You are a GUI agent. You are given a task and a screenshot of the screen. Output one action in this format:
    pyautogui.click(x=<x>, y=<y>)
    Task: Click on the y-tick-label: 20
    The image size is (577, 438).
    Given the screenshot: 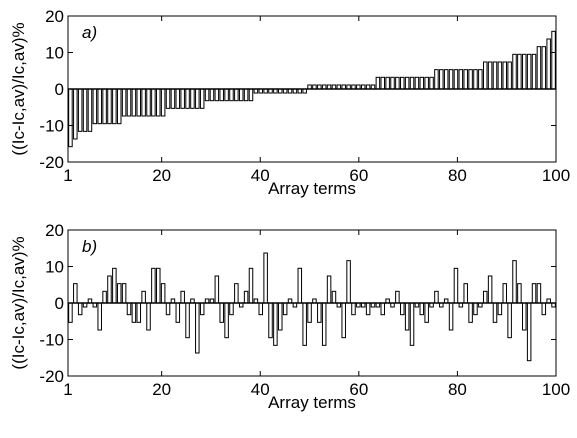 What is the action you would take?
    pyautogui.click(x=54, y=16)
    